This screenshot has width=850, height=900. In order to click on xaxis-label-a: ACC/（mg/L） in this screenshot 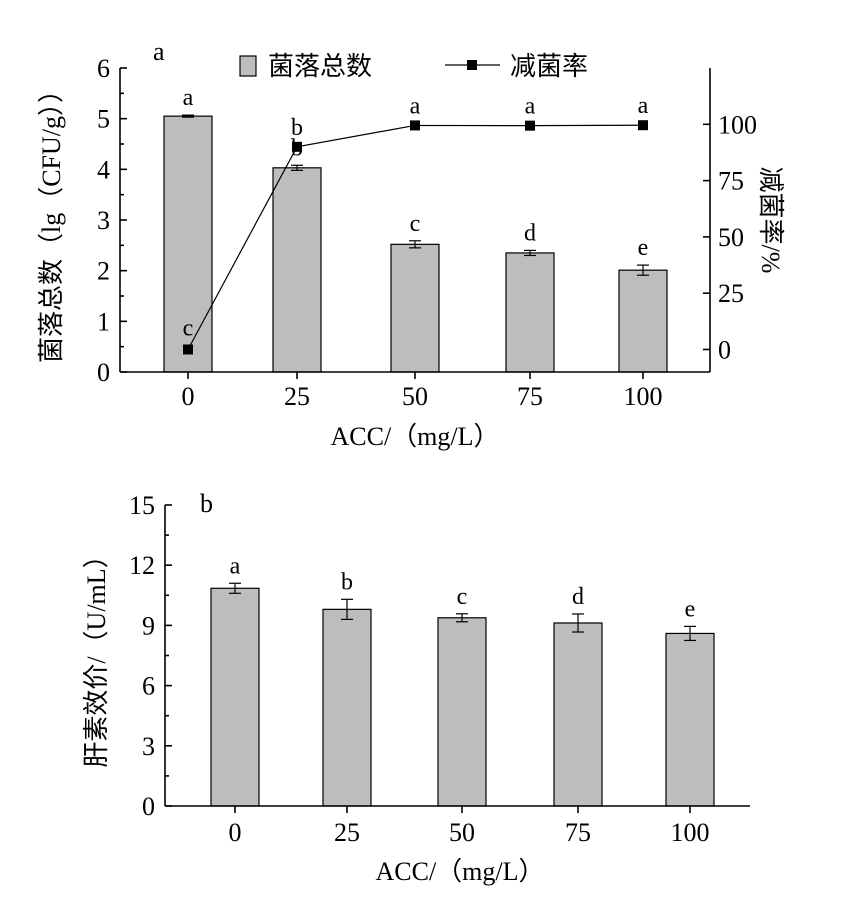, I will do `click(414, 436)`.